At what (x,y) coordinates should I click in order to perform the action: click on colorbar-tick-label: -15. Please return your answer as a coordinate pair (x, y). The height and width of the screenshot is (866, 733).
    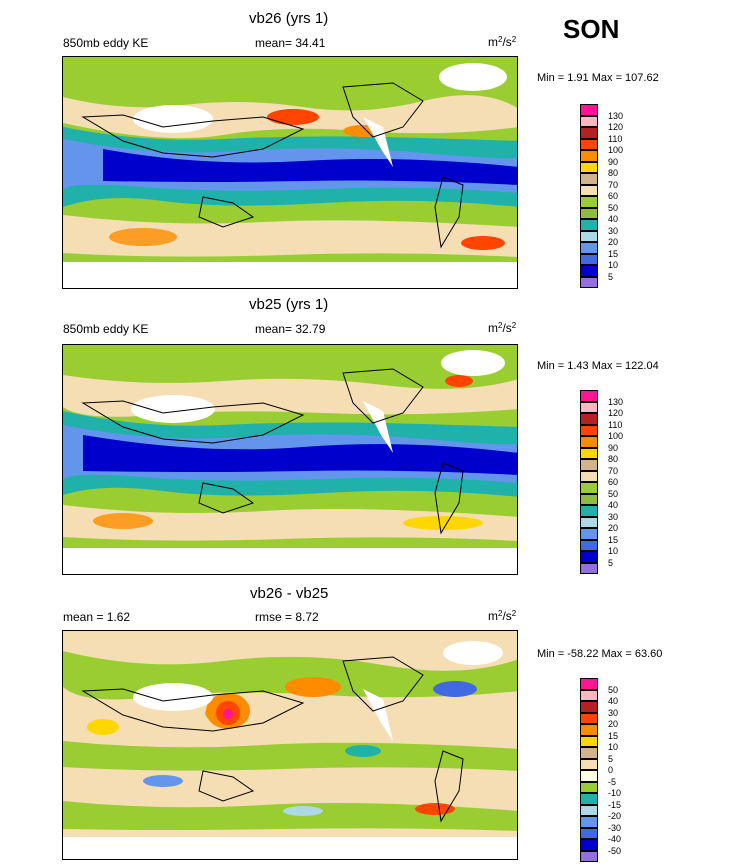
    Looking at the image, I should click on (615, 804).